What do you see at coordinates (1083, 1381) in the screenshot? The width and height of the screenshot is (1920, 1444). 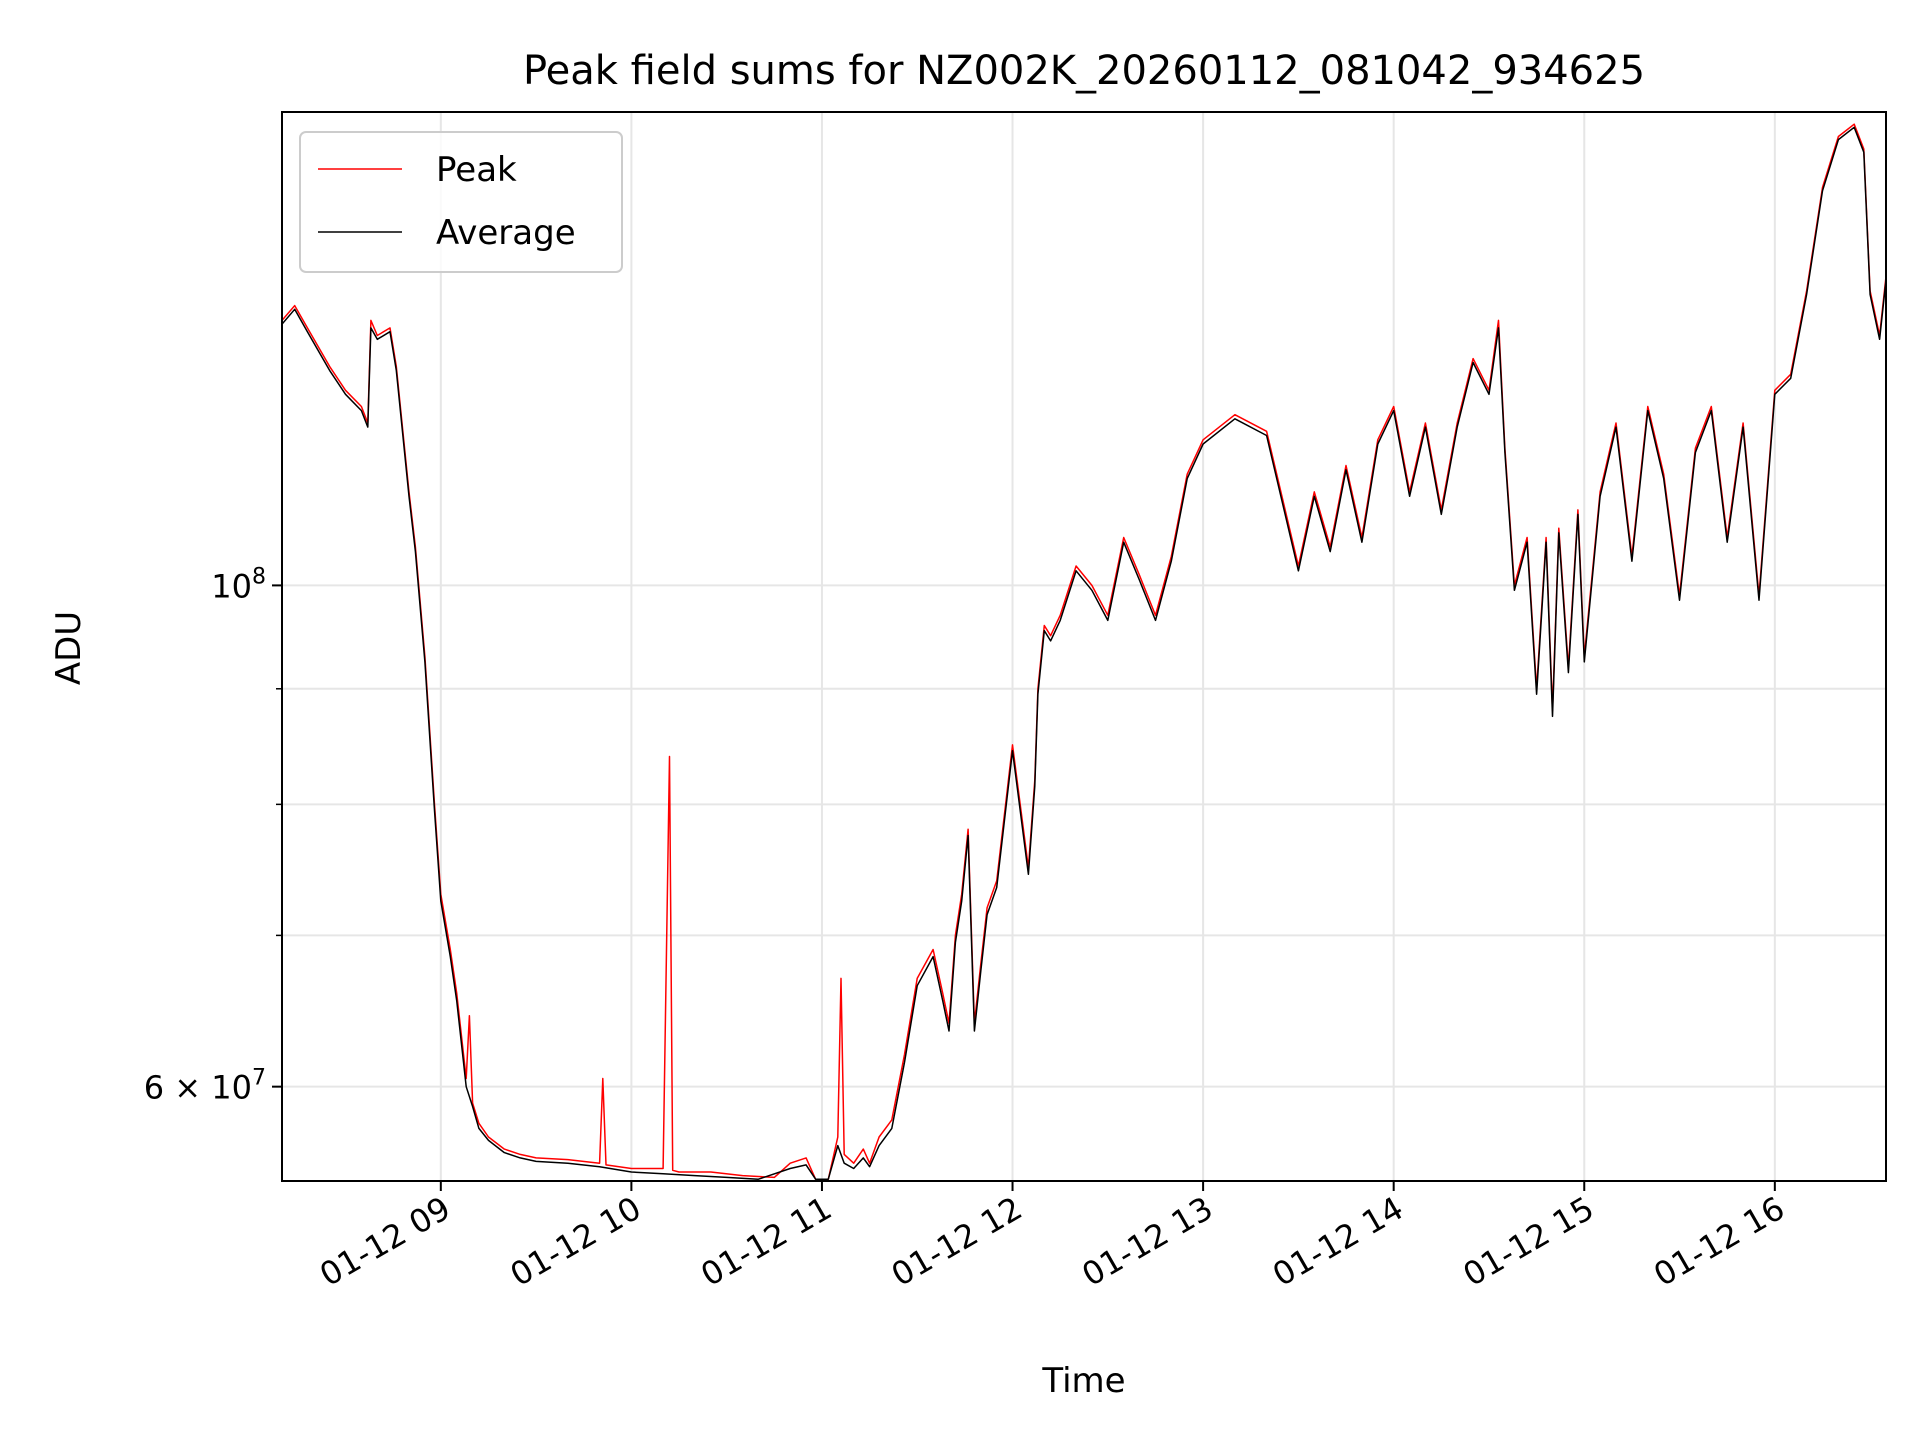 I see `x-axis-label: Time` at bounding box center [1083, 1381].